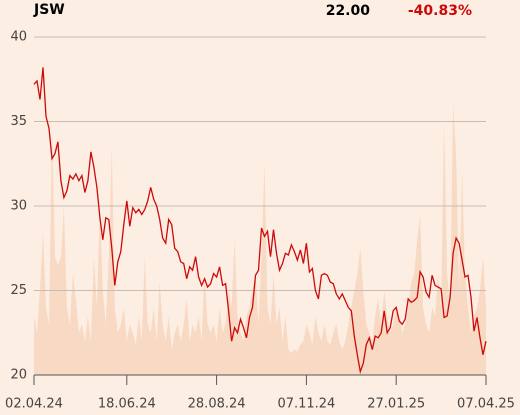  Describe the element at coordinates (49, 10) in the screenshot. I see `chart-title: JSW` at that location.